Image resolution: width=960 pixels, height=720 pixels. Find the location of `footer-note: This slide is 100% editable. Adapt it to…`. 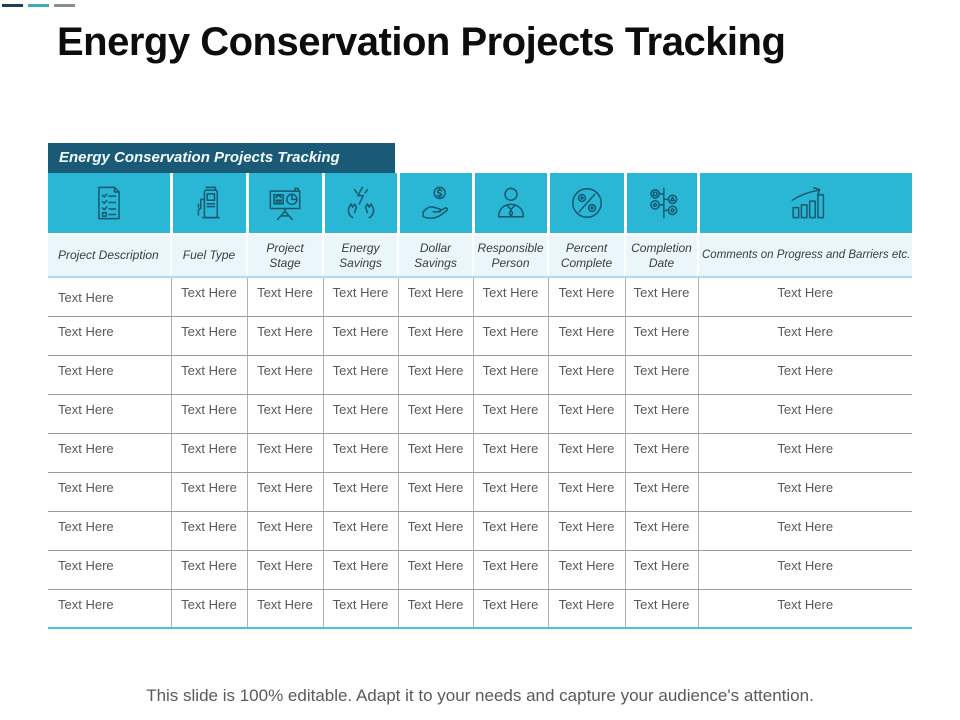

footer-note: This slide is 100% editable. Adapt it to… is located at coordinates (480, 695).